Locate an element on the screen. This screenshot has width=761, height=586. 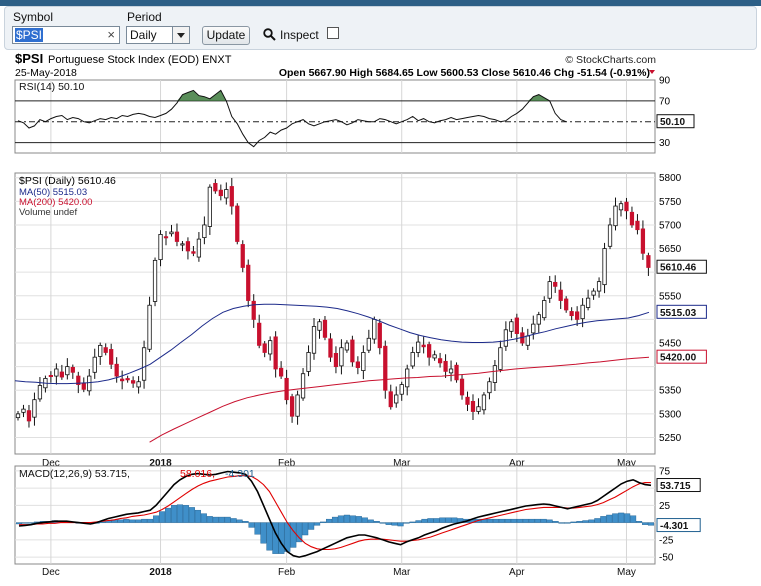
rsi-last-value-box is located at coordinates (675, 121).